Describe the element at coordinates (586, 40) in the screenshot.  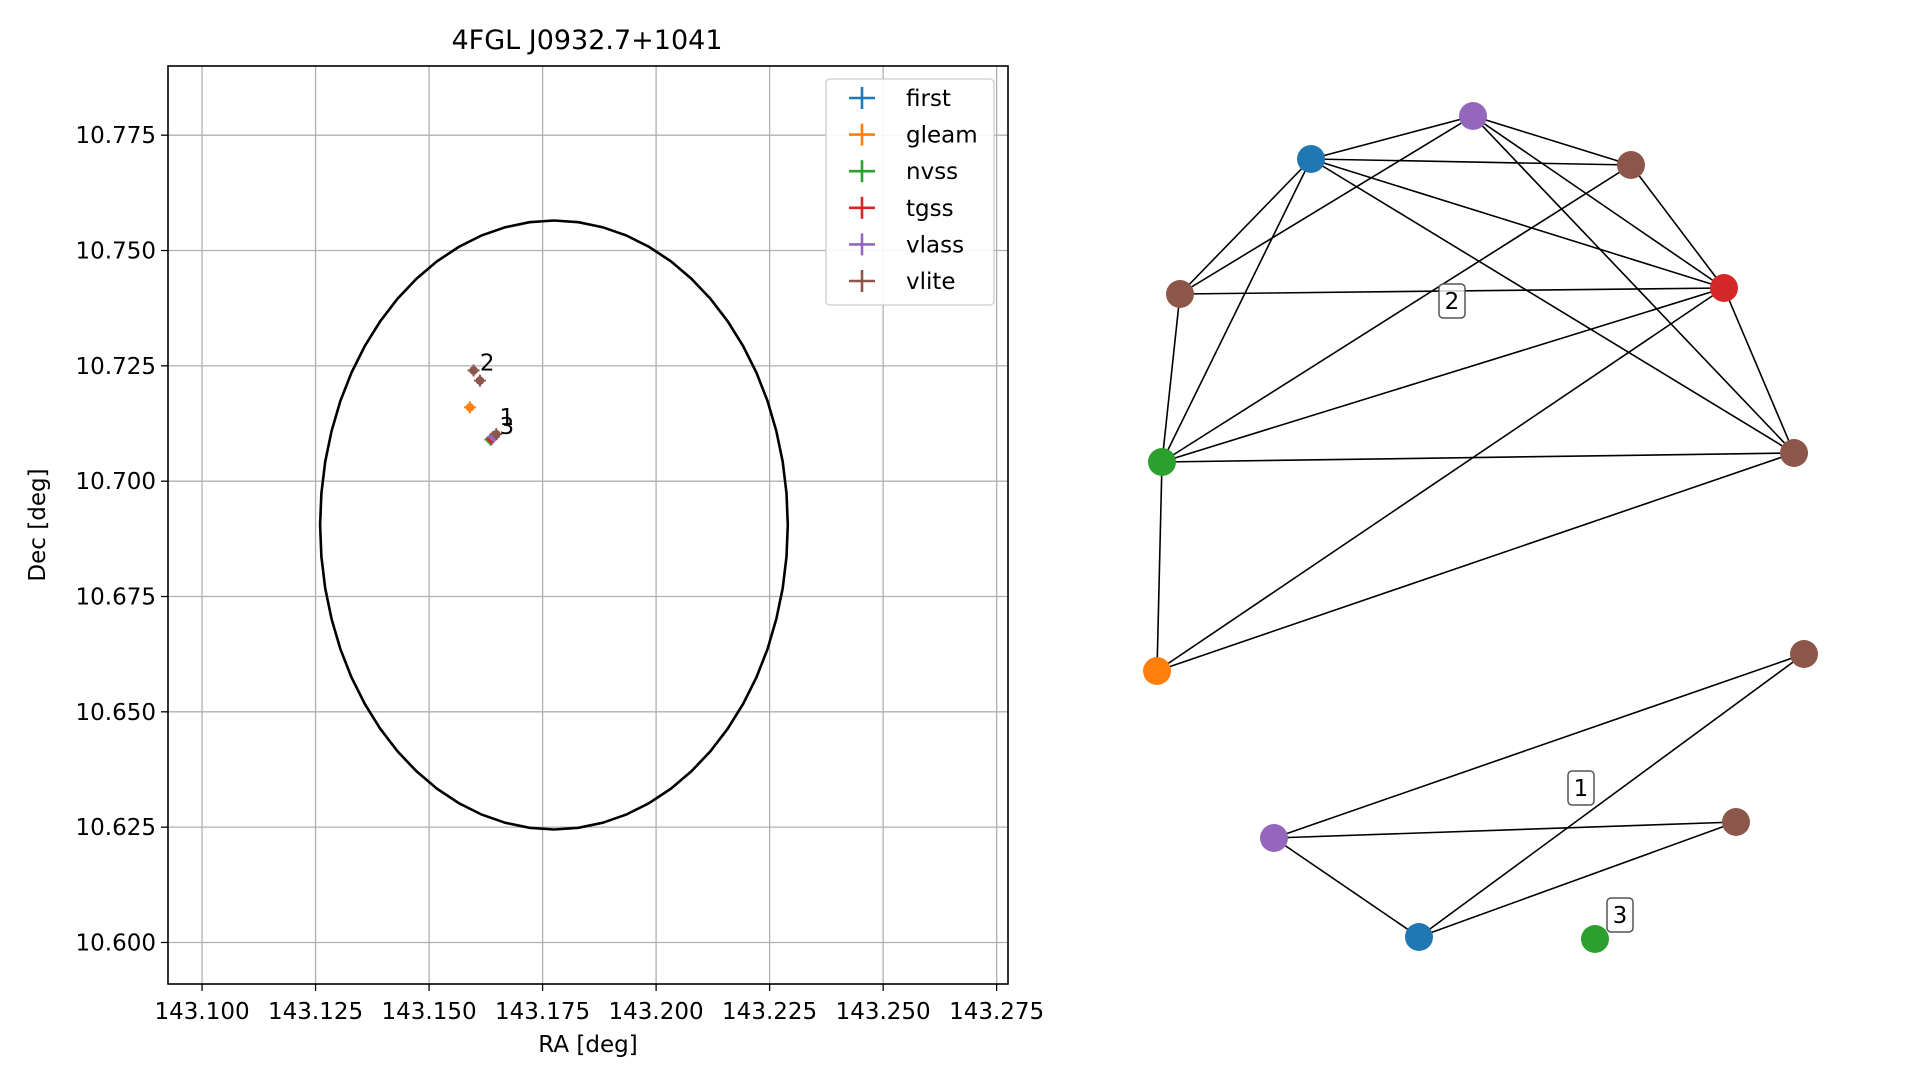
I see `plot-title: 4FGL J0932.7+1041` at that location.